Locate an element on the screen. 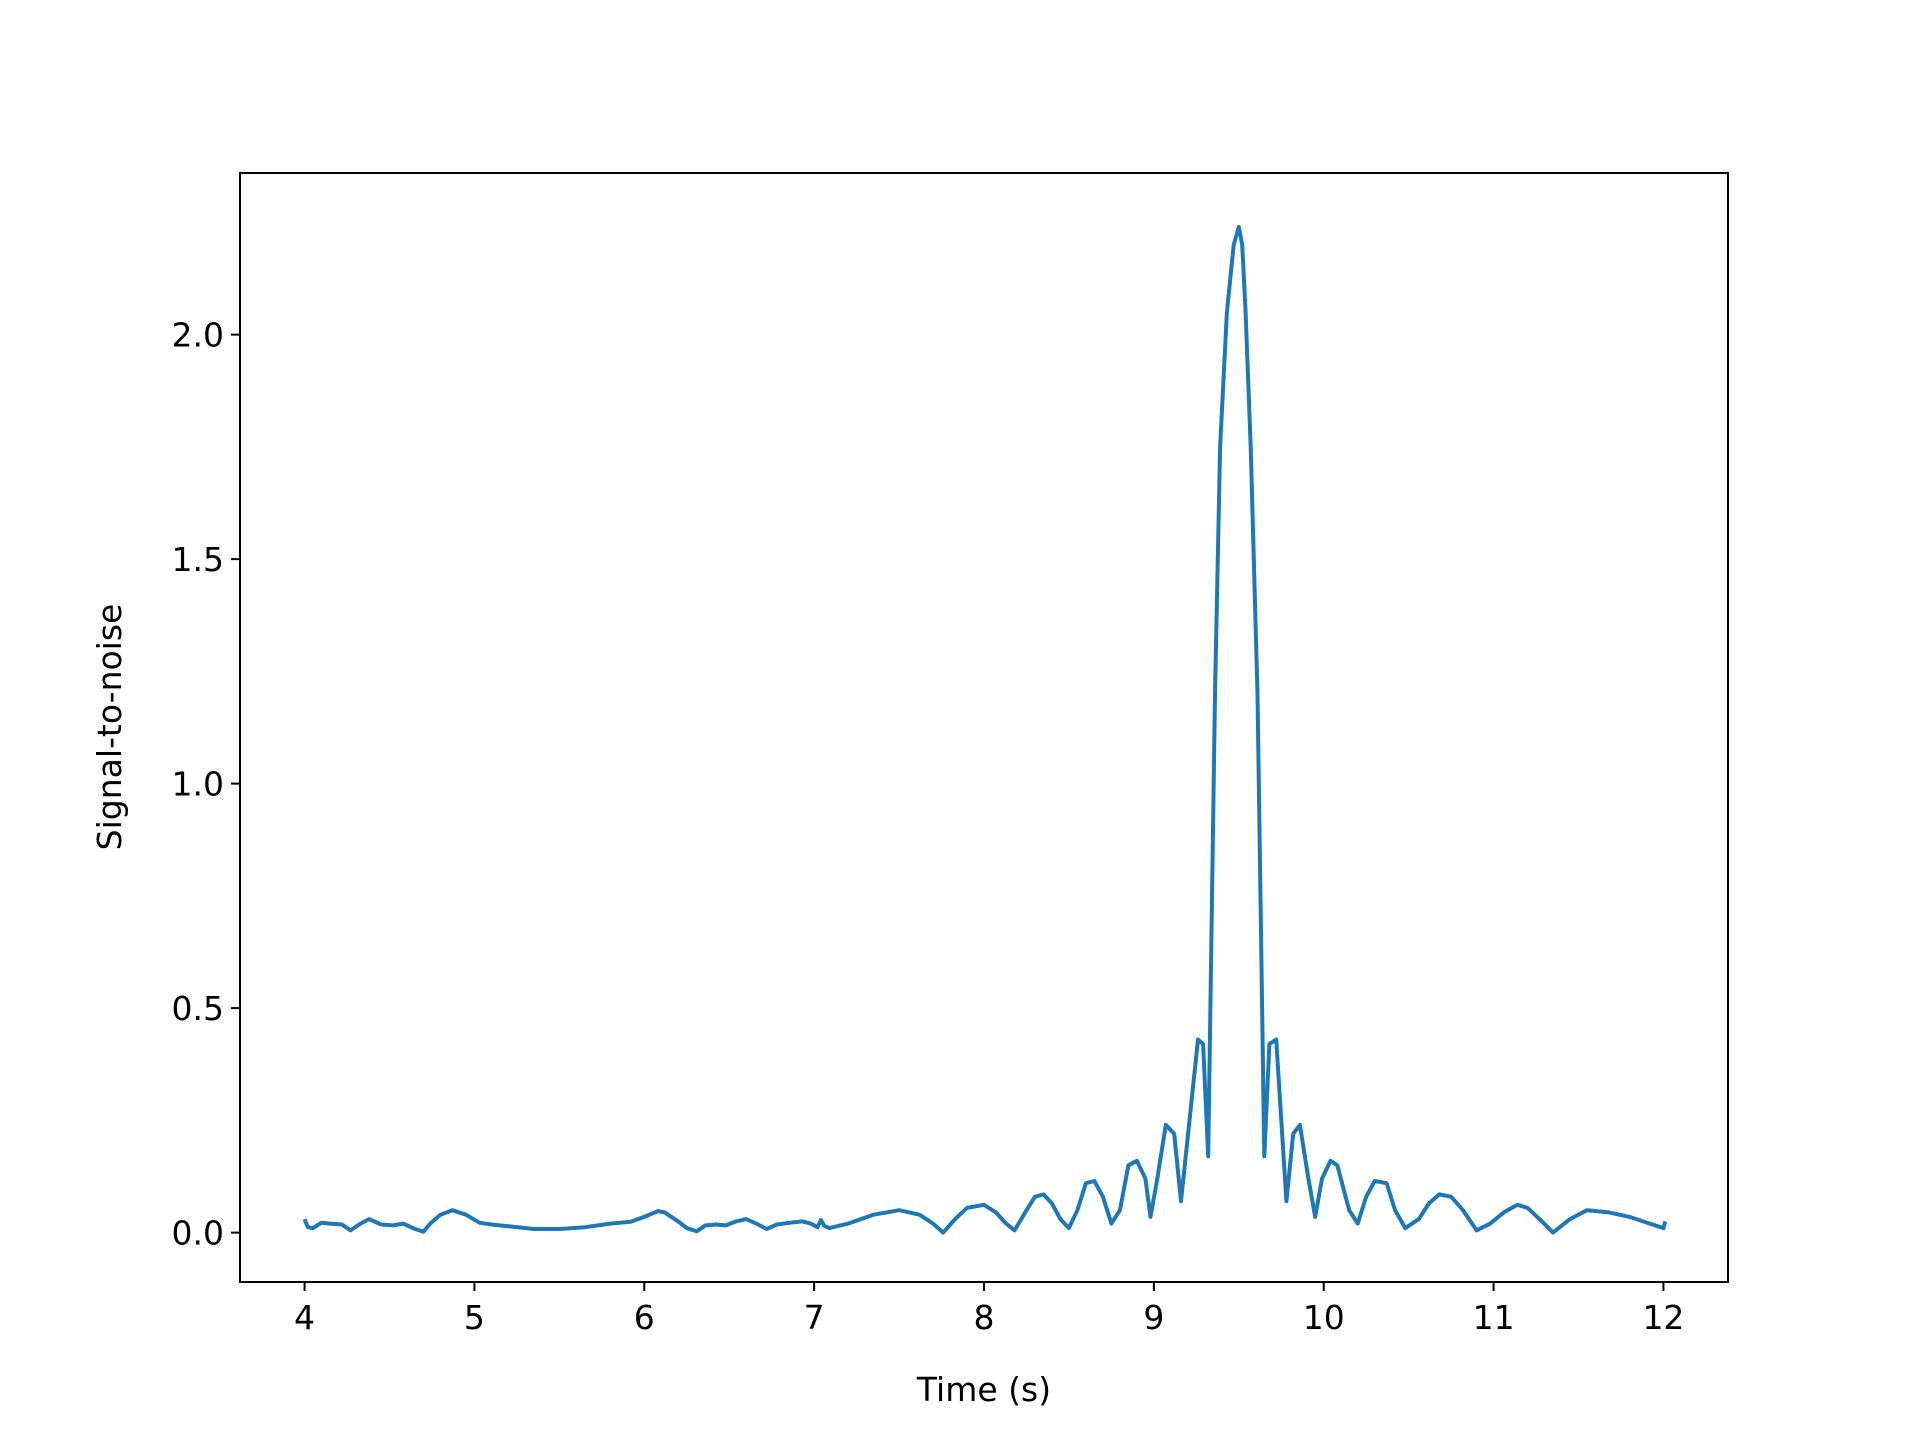 The image size is (1920, 1440). x-tick-label: 7 is located at coordinates (814, 1317).